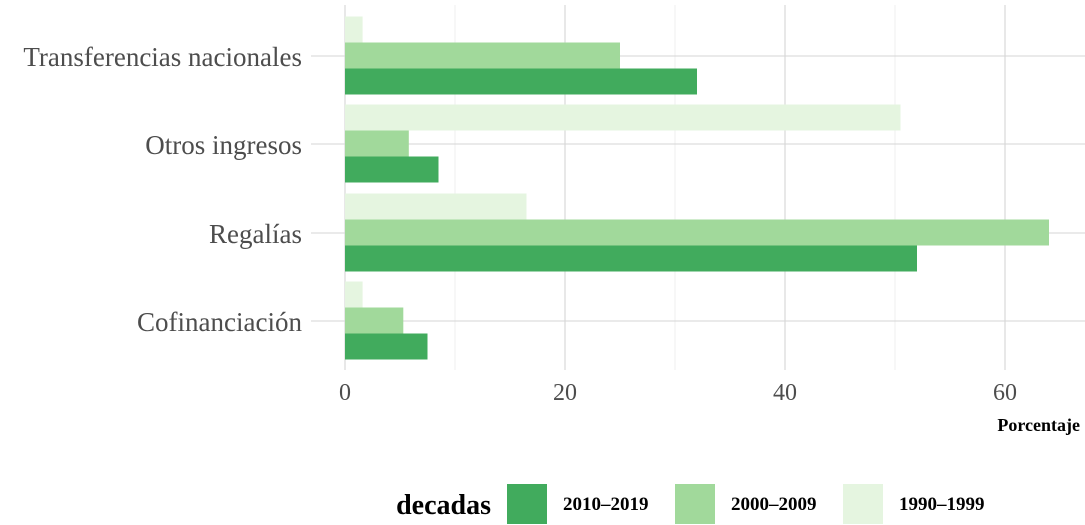 Image resolution: width=1085 pixels, height=525 pixels. Describe the element at coordinates (436, 206) in the screenshot. I see `bar-1990–1999-Regalías` at that location.